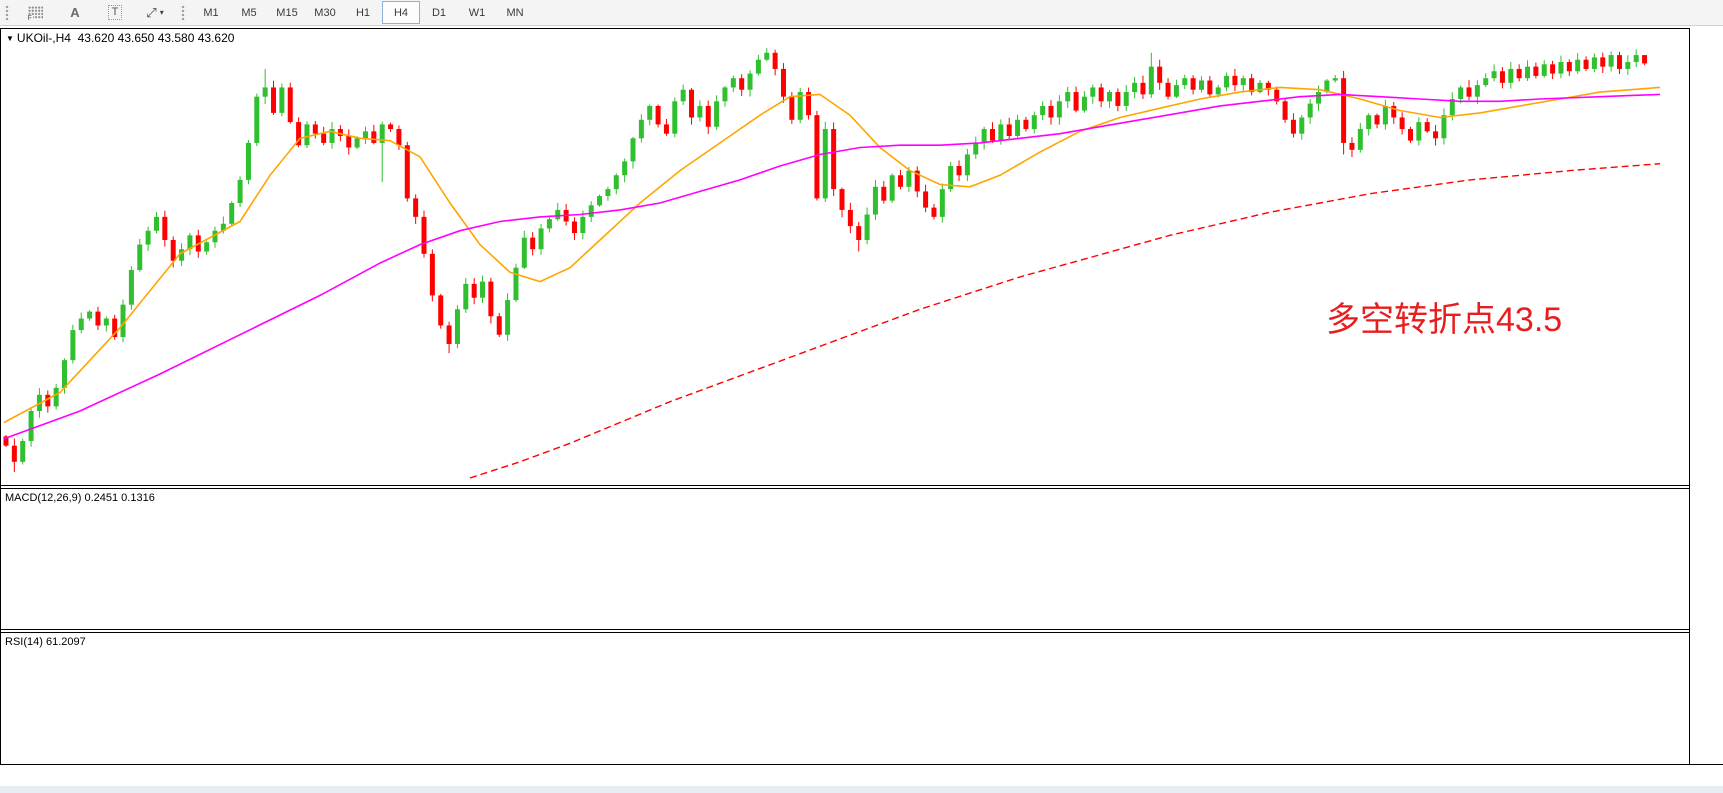  What do you see at coordinates (1689, 396) in the screenshot?
I see `price-axis-line` at bounding box center [1689, 396].